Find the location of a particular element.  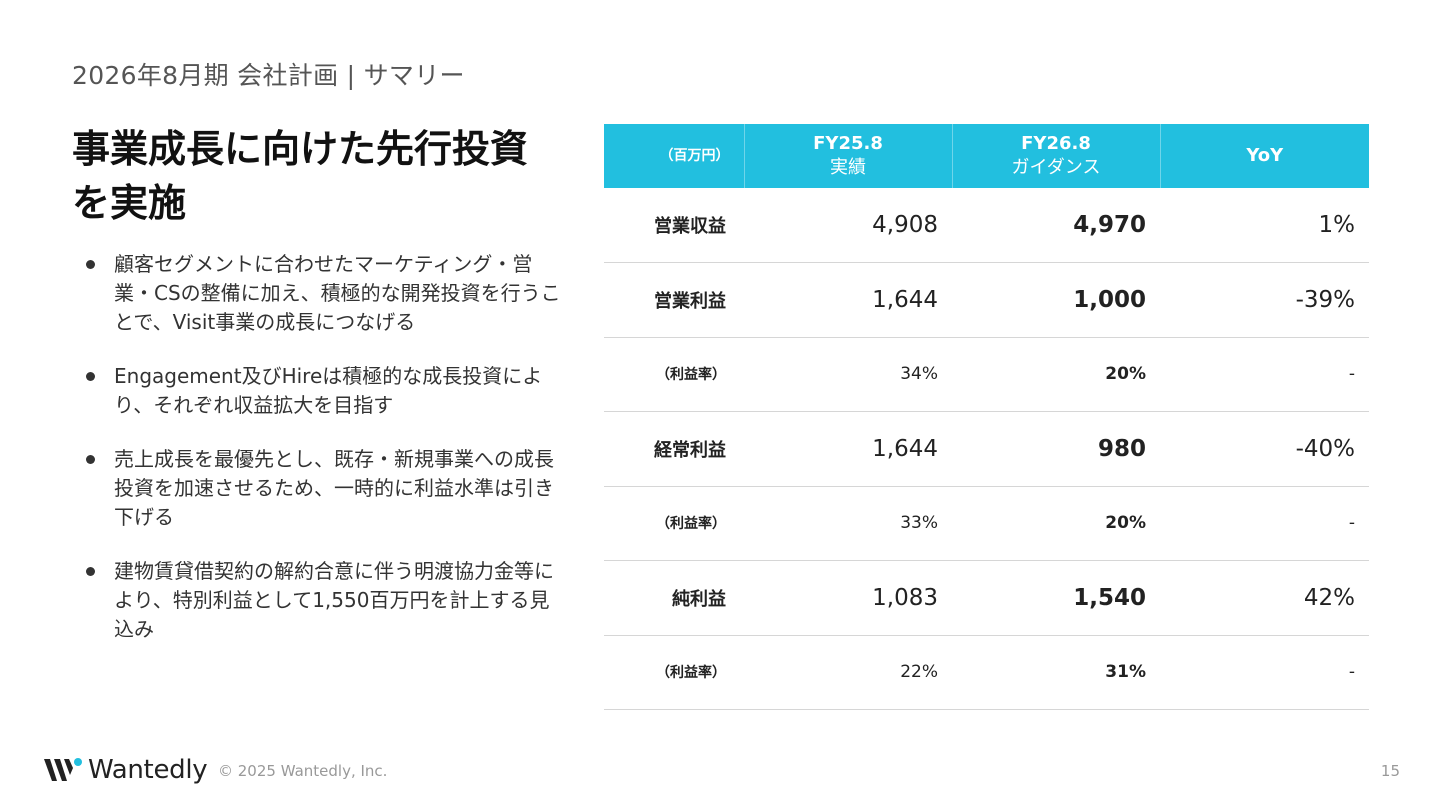

yoy-value: -40% is located at coordinates (1264, 449).